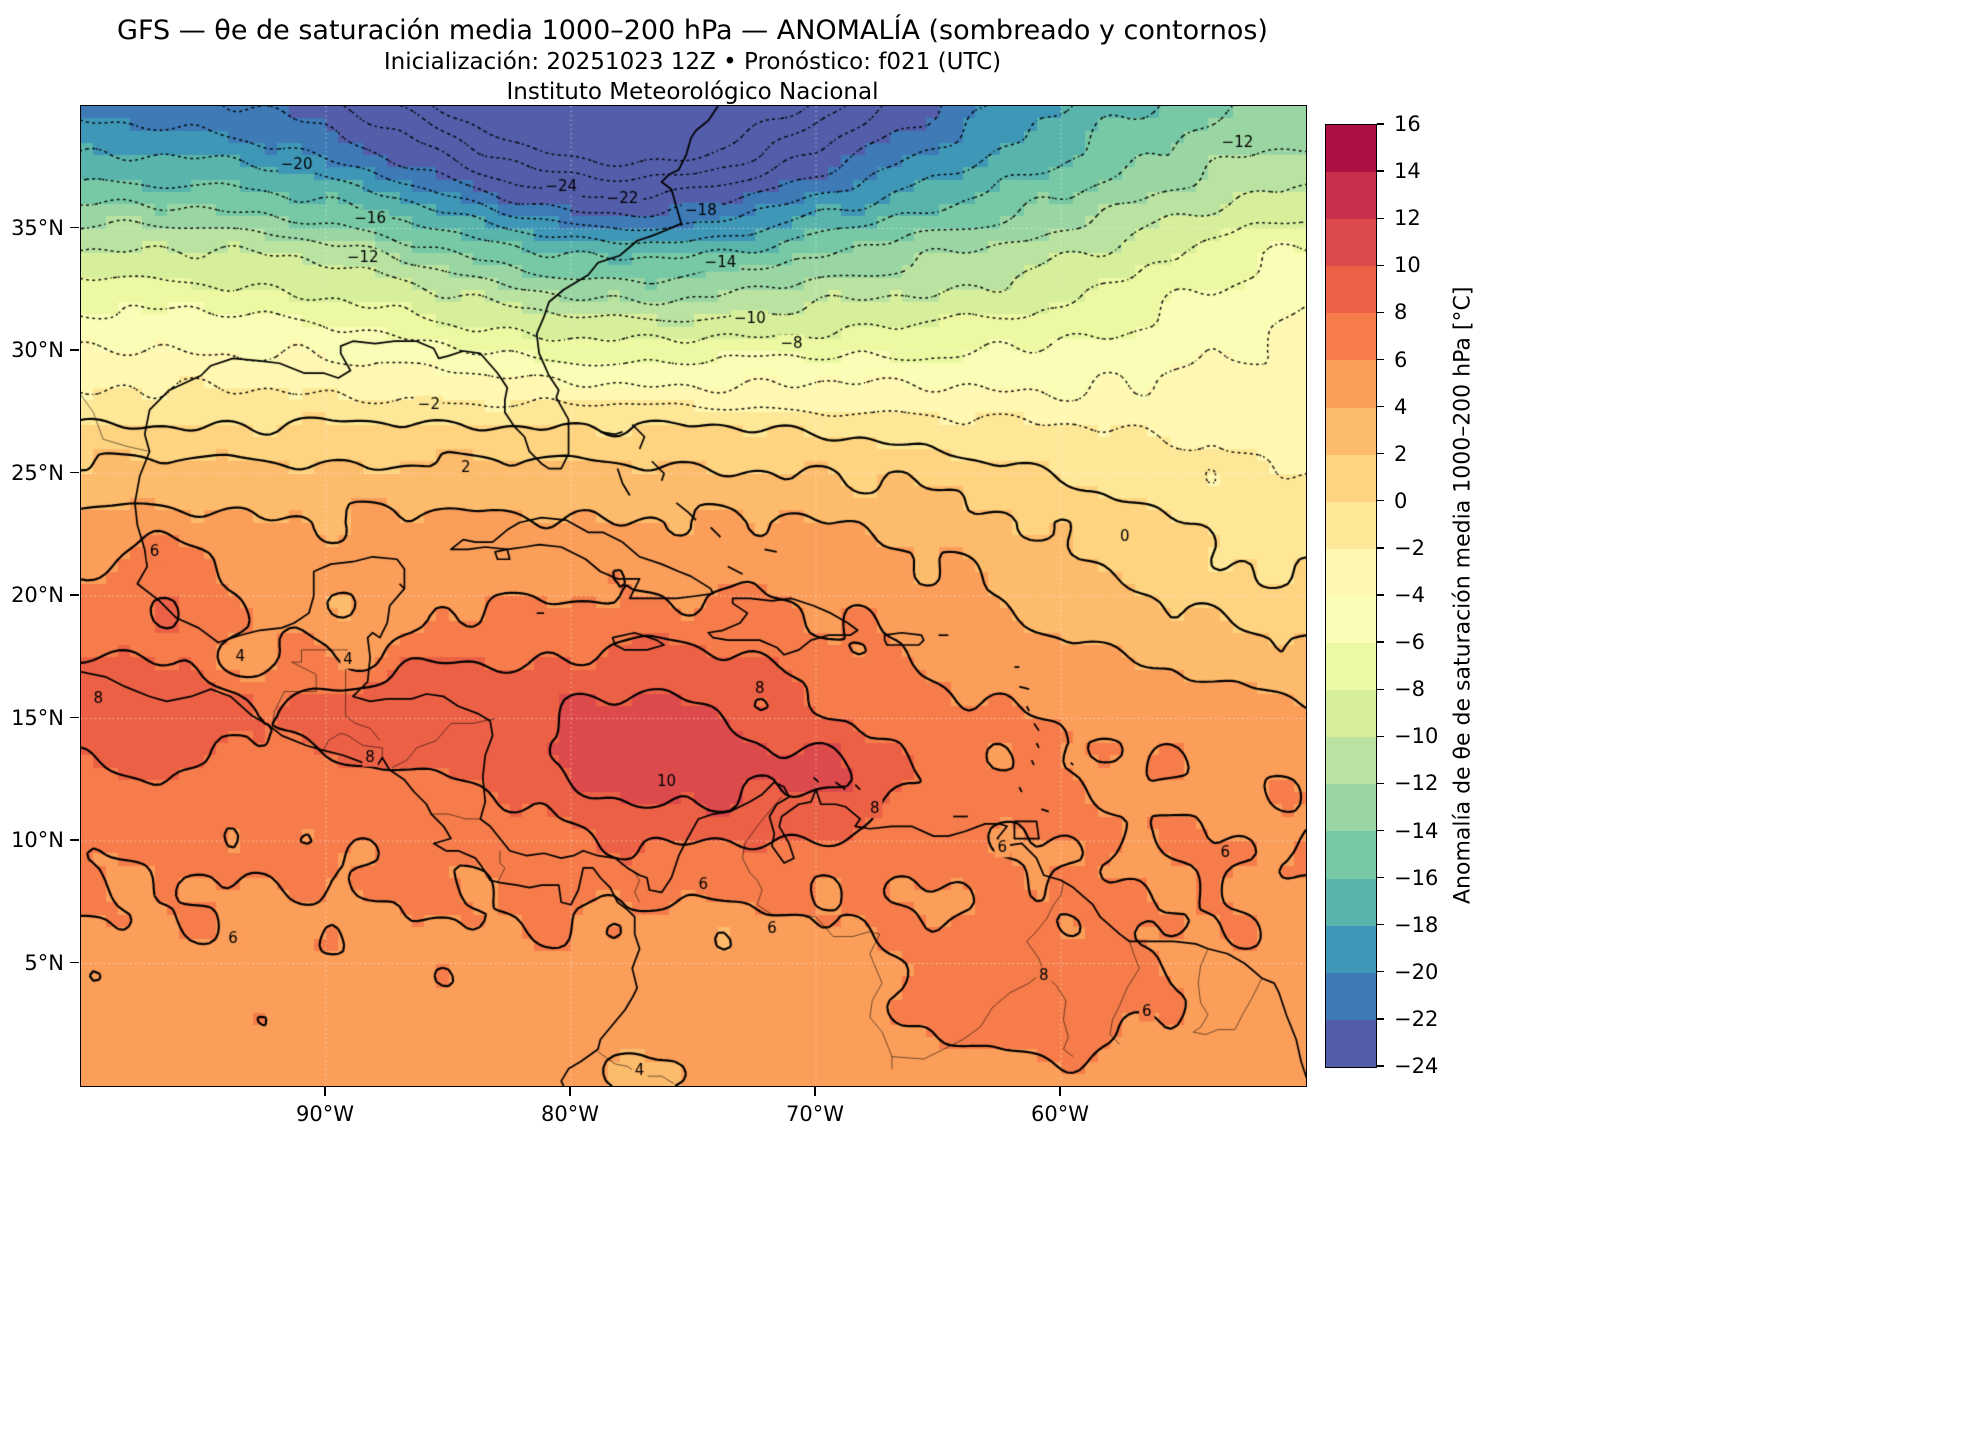  I want to click on y-tick-label: 25°N, so click(37, 472).